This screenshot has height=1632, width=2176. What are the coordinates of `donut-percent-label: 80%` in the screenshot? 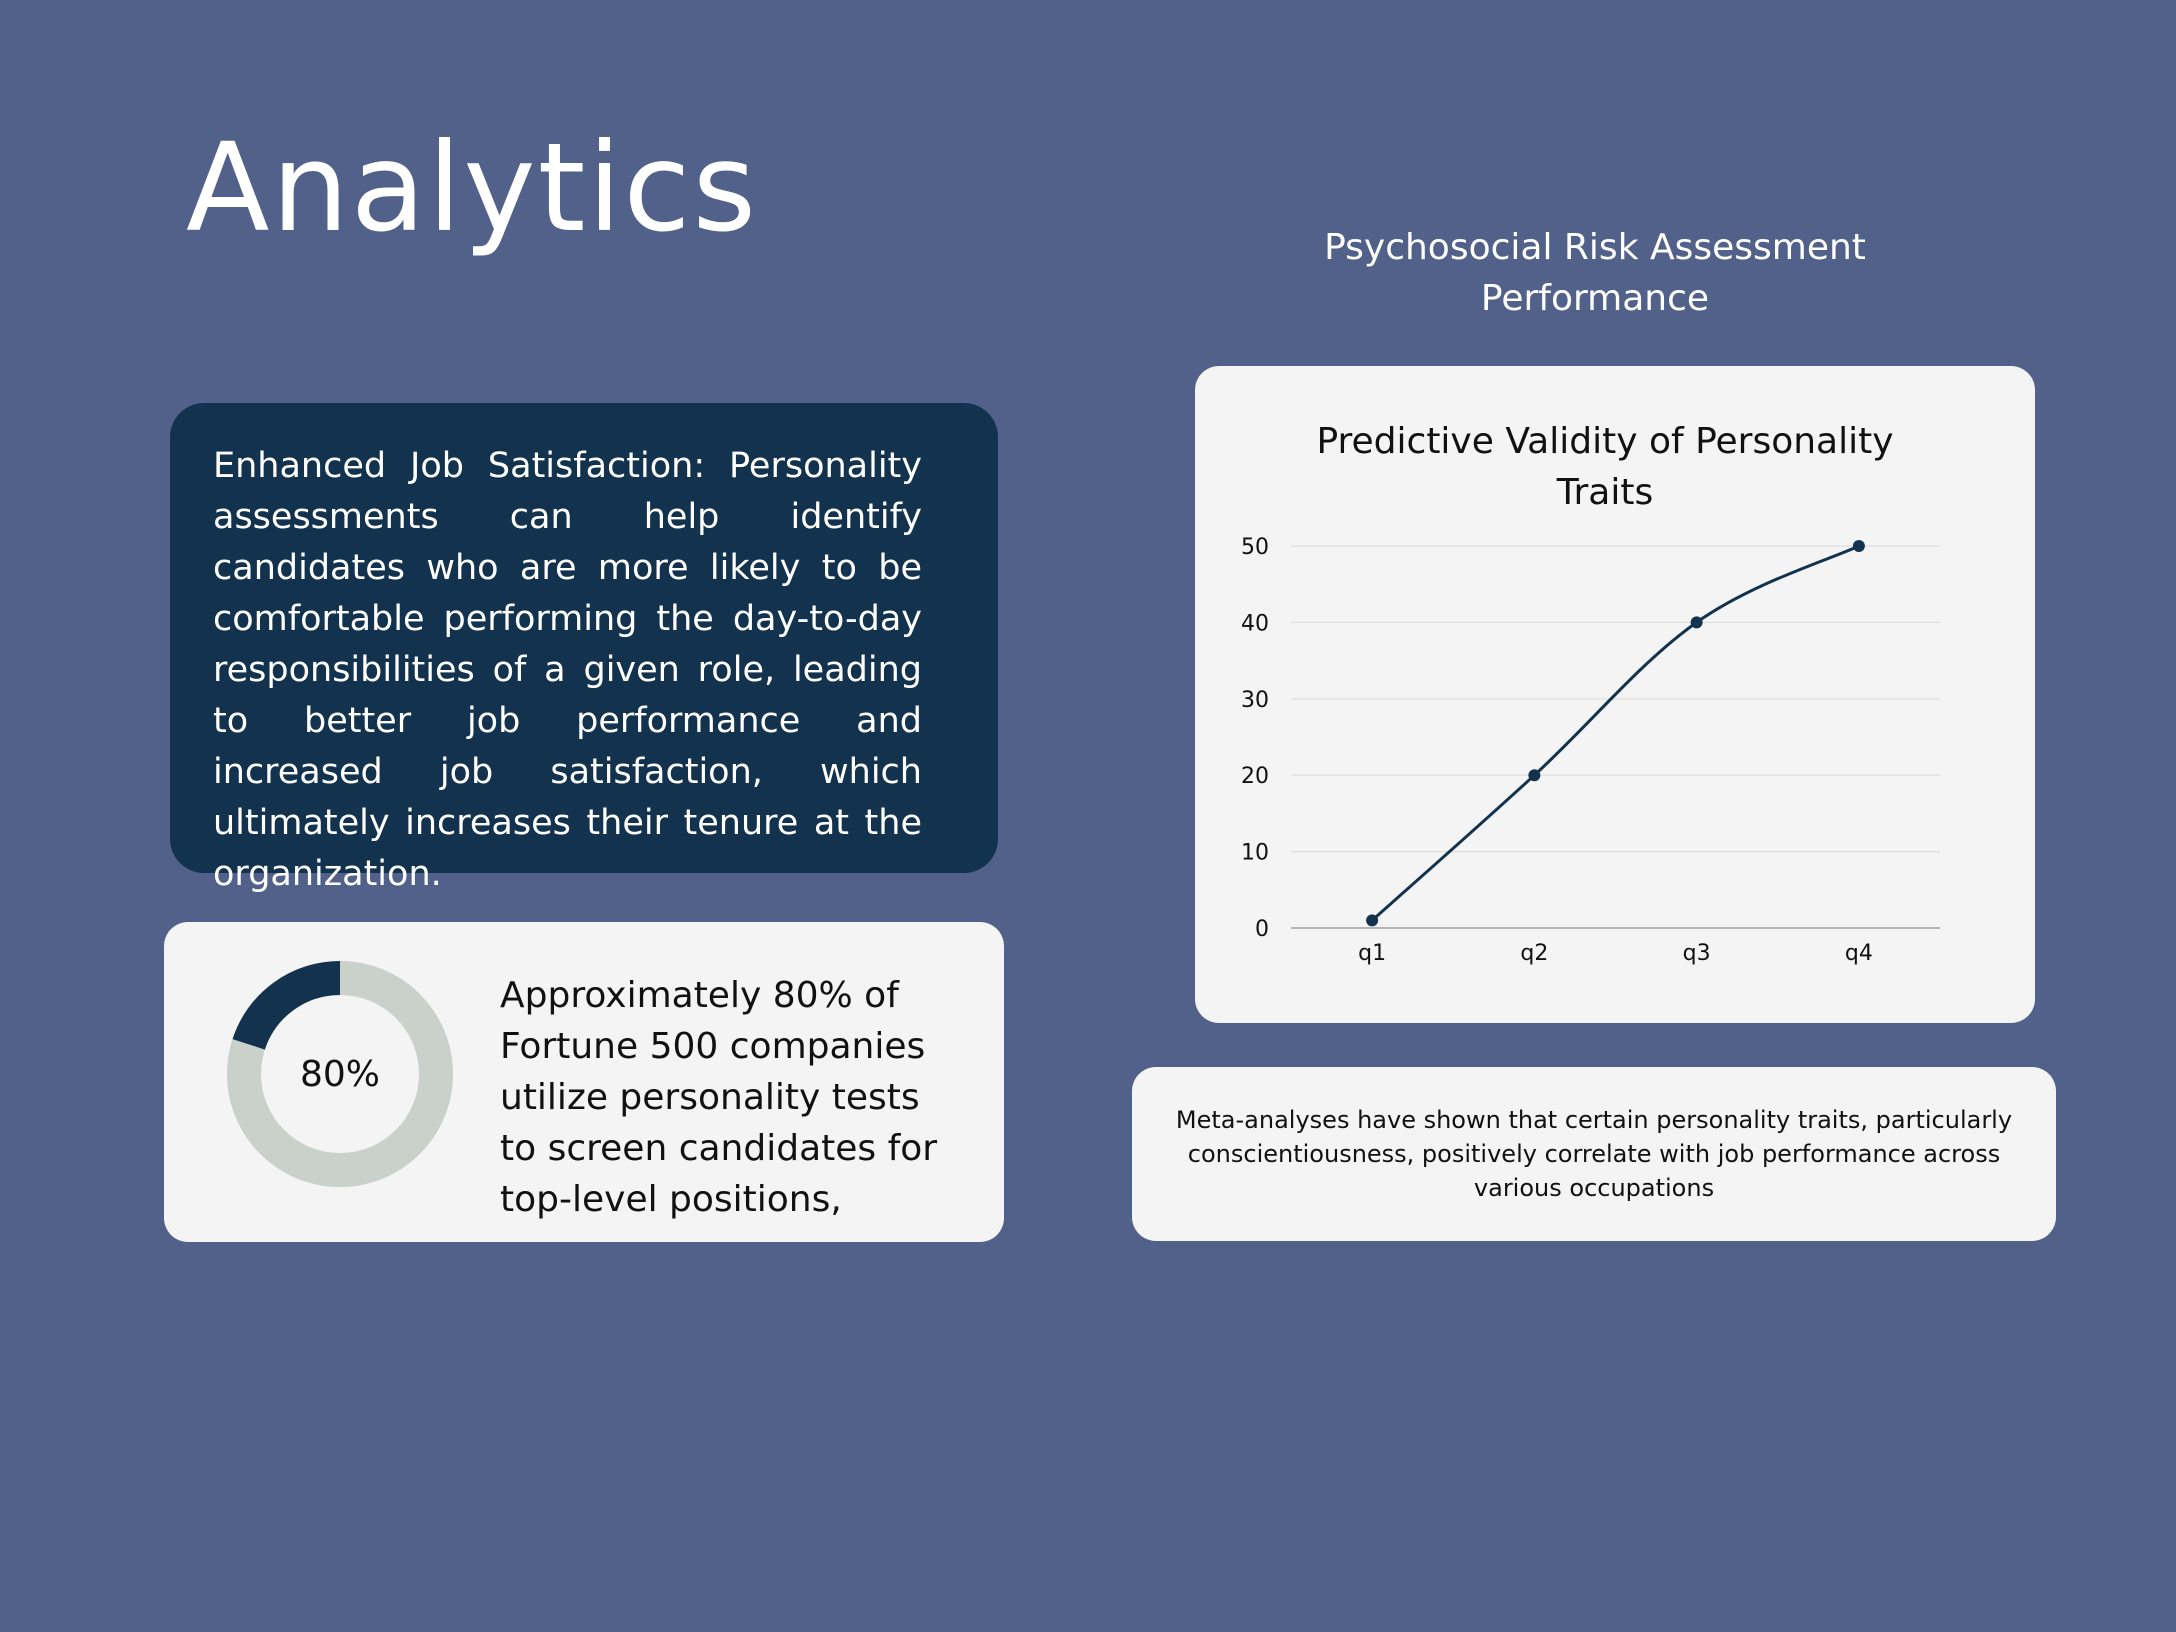 It's located at (340, 1074).